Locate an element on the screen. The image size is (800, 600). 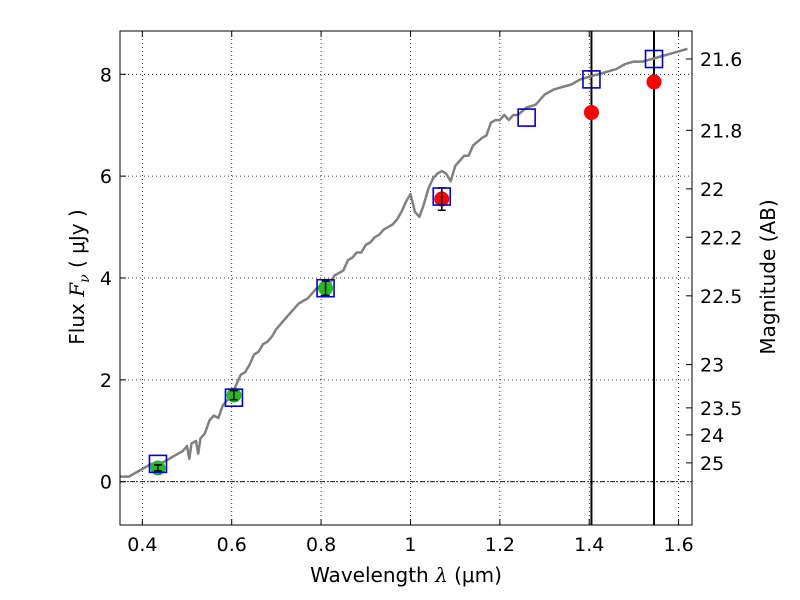
y2-axis-title: Magnitude (AB) is located at coordinates (768, 276).